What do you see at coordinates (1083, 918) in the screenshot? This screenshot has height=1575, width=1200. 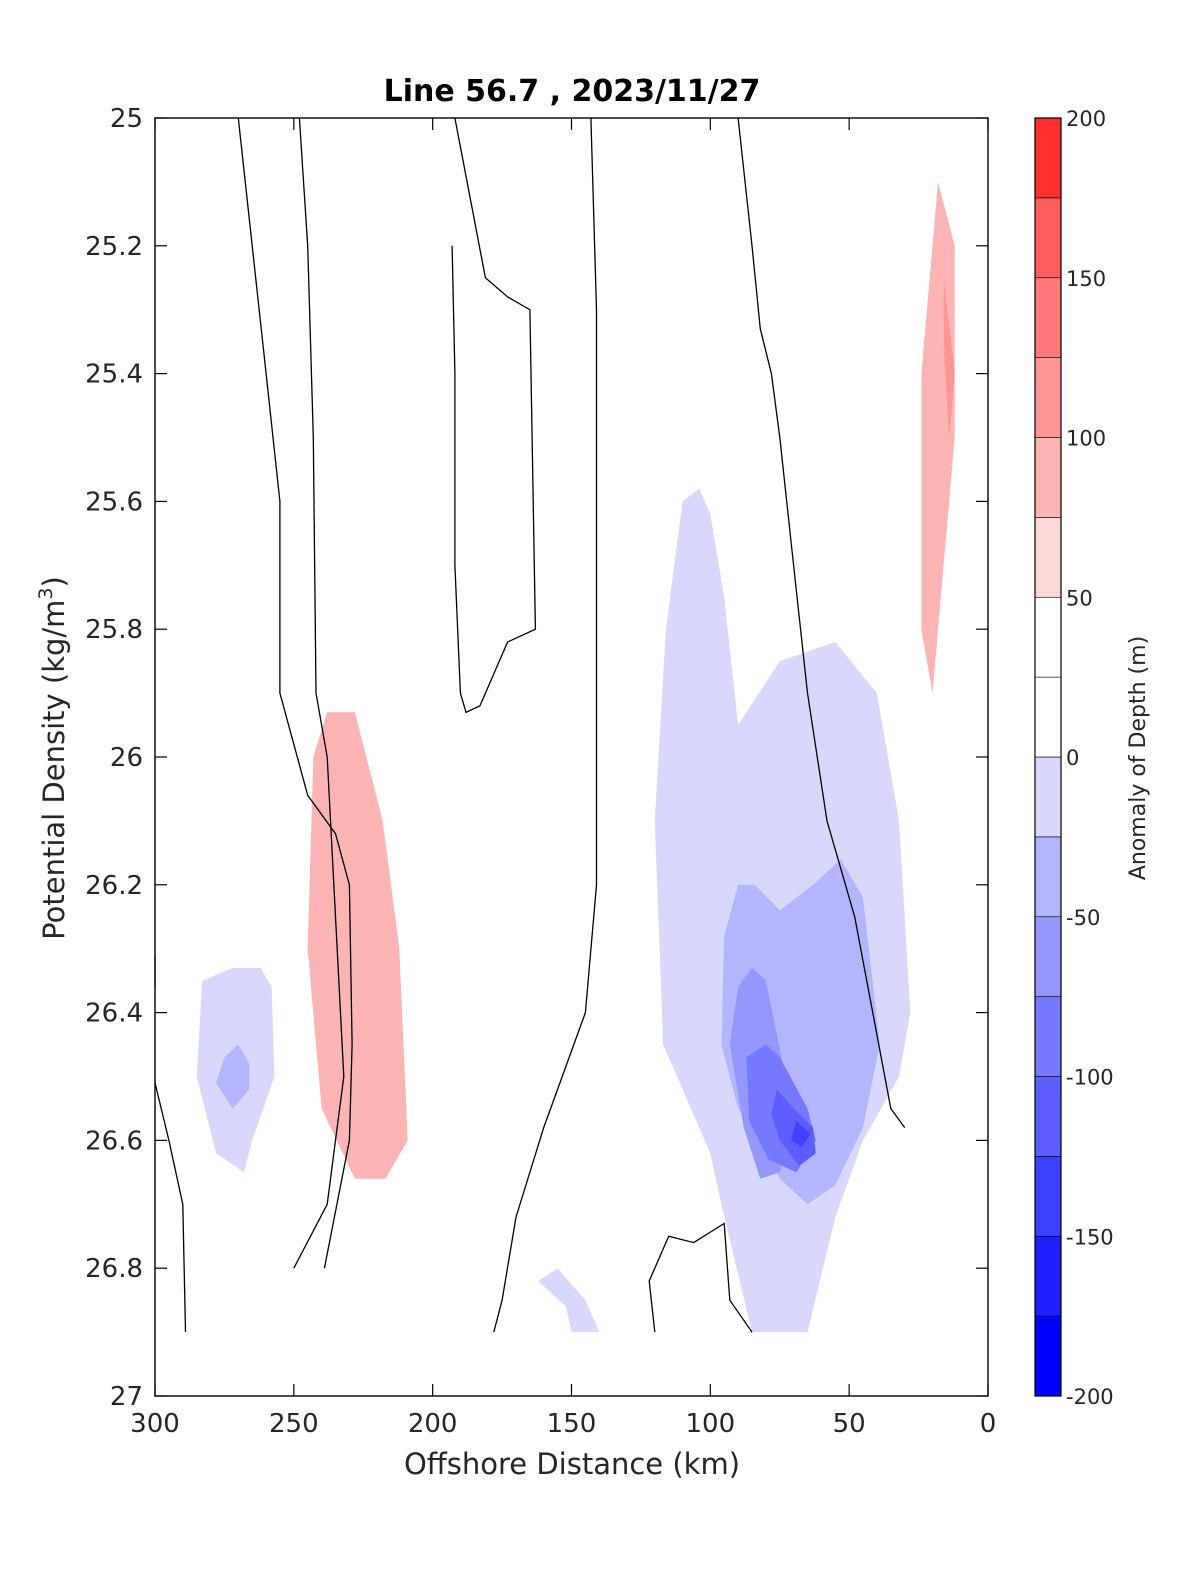 I see `colorbar-tick-label: -50` at bounding box center [1083, 918].